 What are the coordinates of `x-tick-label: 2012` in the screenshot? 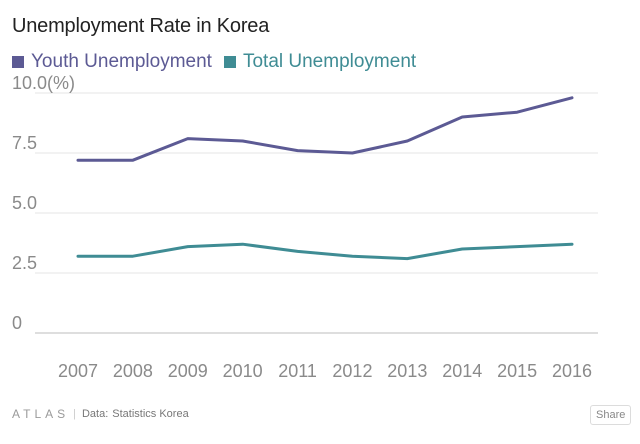 It's located at (352, 371).